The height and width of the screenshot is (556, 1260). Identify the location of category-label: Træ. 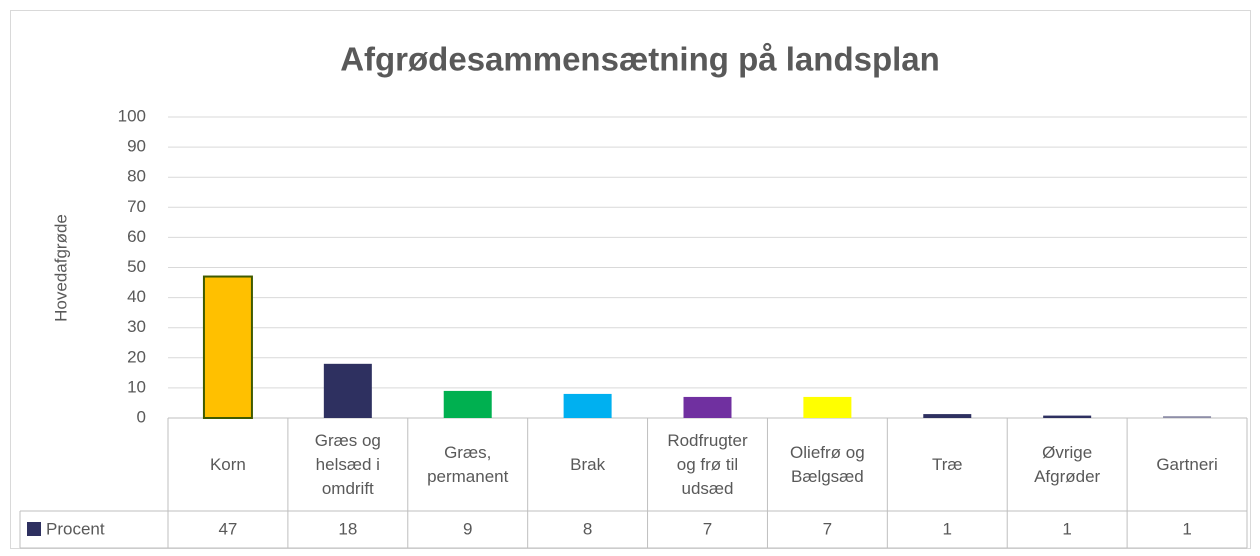
(947, 464).